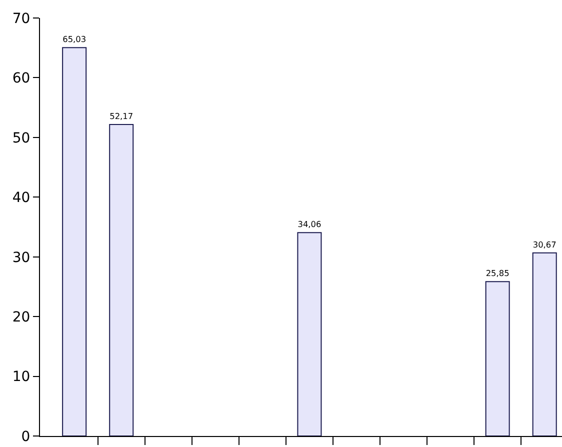 This screenshot has width=562, height=447. I want to click on data-label: 25,85, so click(498, 273).